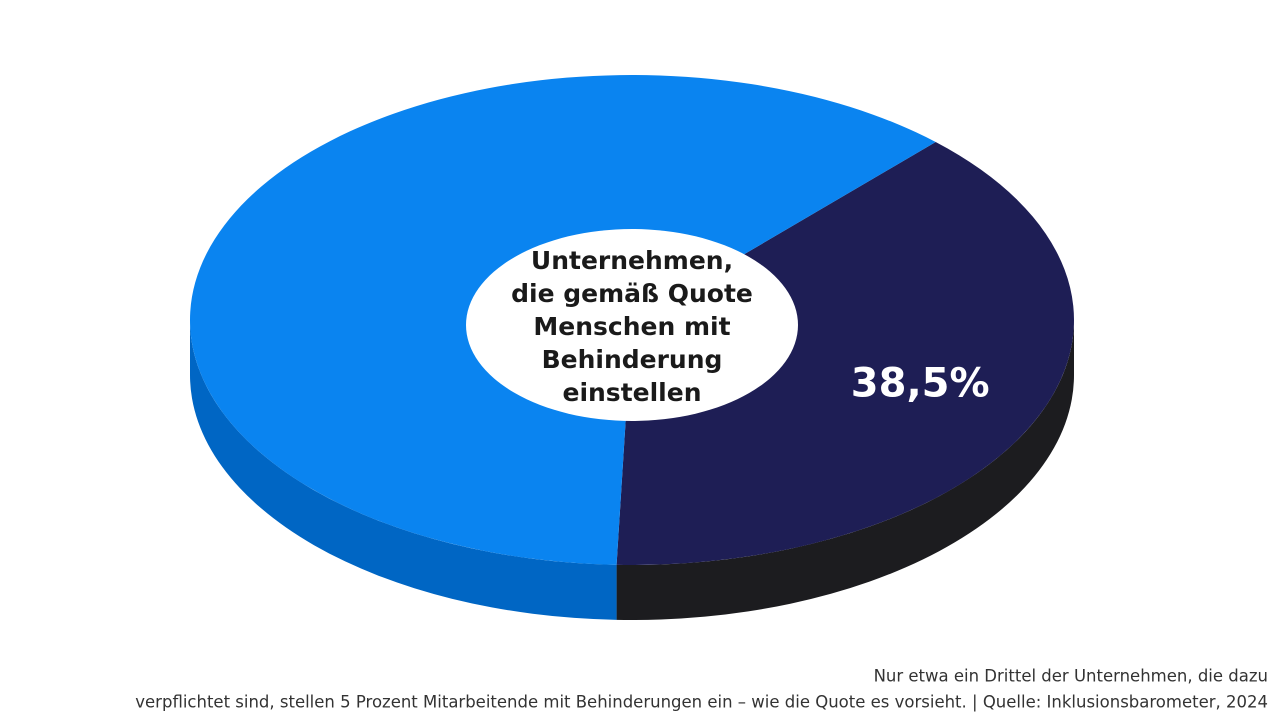 This screenshot has height=720, width=1280. I want to click on center-label: Unternehmen,, so click(632, 260).